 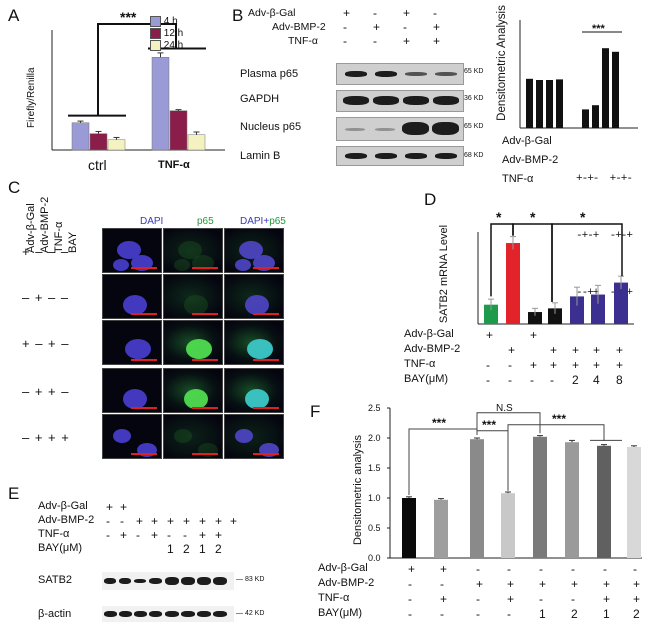 I want to click on treat-sign: 1, so click(x=170, y=549).